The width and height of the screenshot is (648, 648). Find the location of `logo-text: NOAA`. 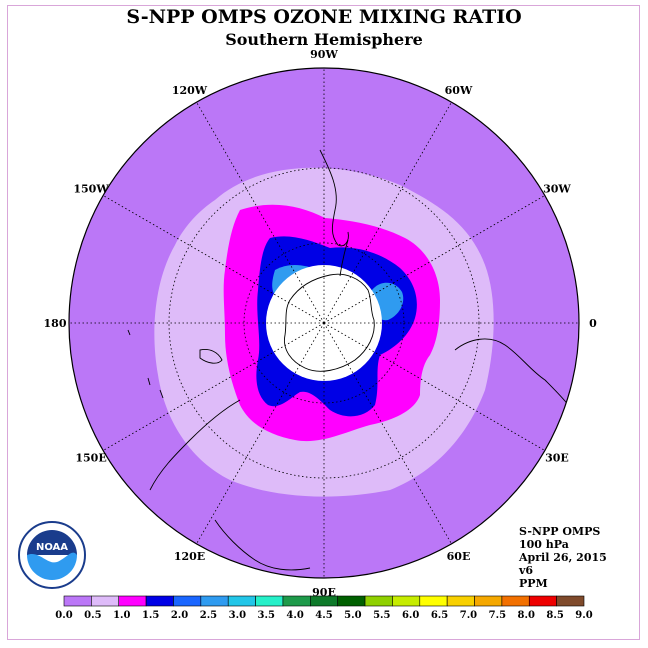

logo-text: NOAA is located at coordinates (52, 547).